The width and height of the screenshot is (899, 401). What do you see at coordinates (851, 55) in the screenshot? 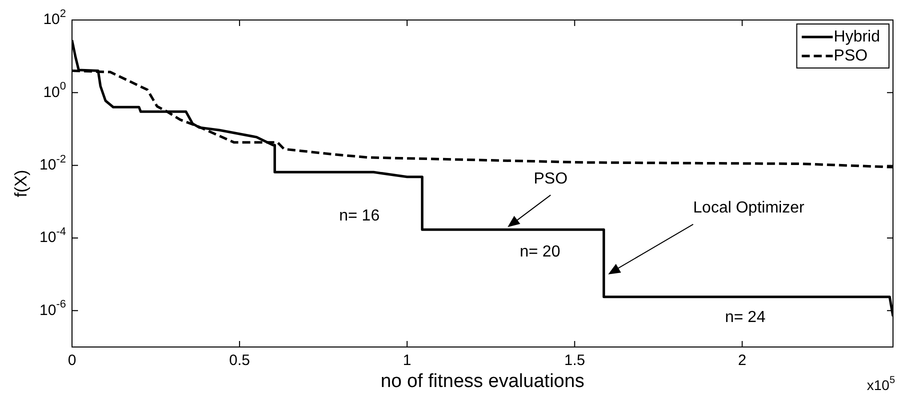
I see `legend-label: PSO` at bounding box center [851, 55].